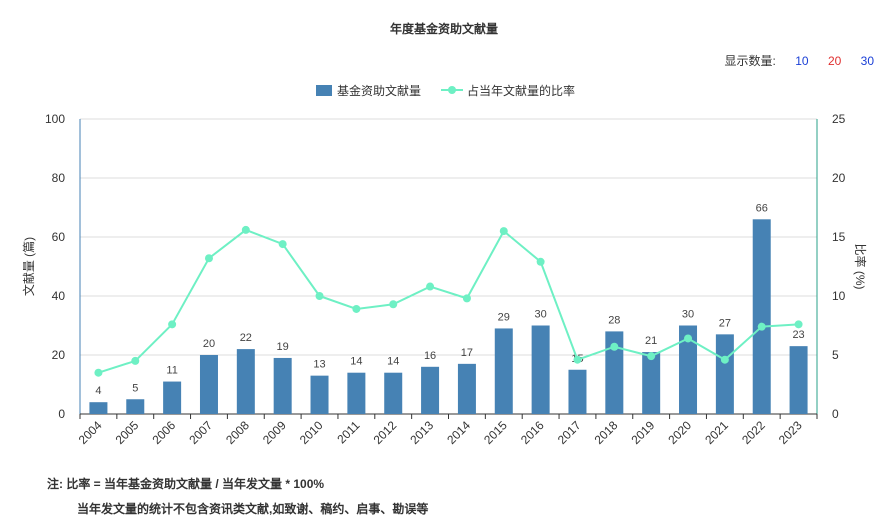  What do you see at coordinates (790, 432) in the screenshot?
I see `x-tick-label: 2023` at bounding box center [790, 432].